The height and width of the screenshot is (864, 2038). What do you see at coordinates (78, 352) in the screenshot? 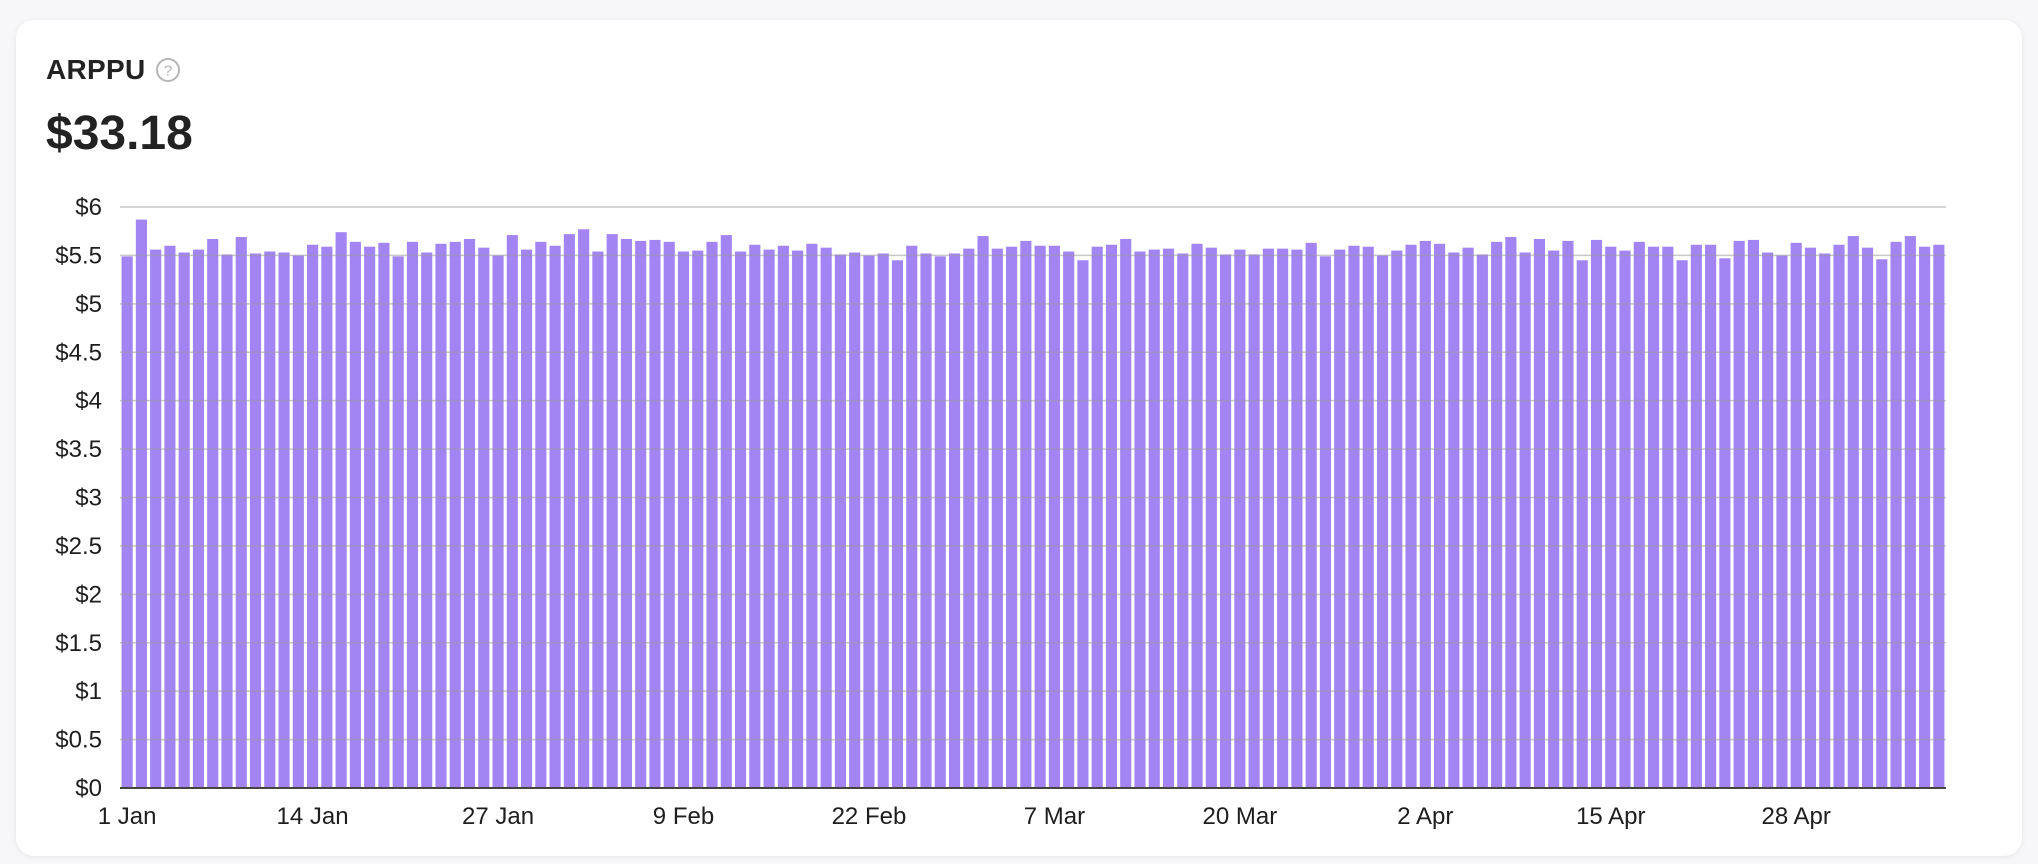
I see `y-tick-label: $4.5` at bounding box center [78, 352].